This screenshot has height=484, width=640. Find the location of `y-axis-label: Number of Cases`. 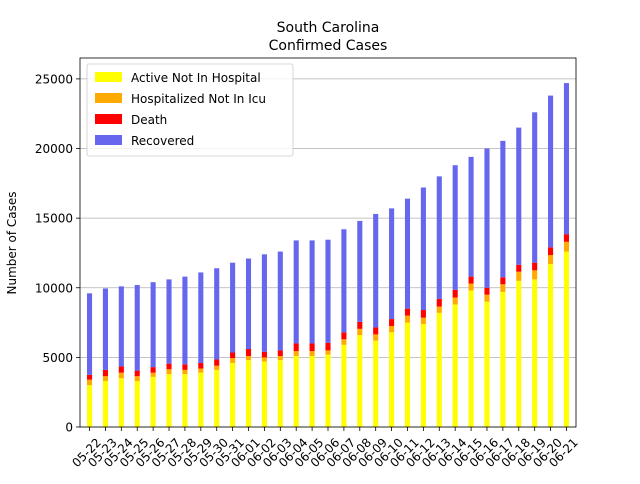

y-axis-label: Number of Cases is located at coordinates (12, 242).